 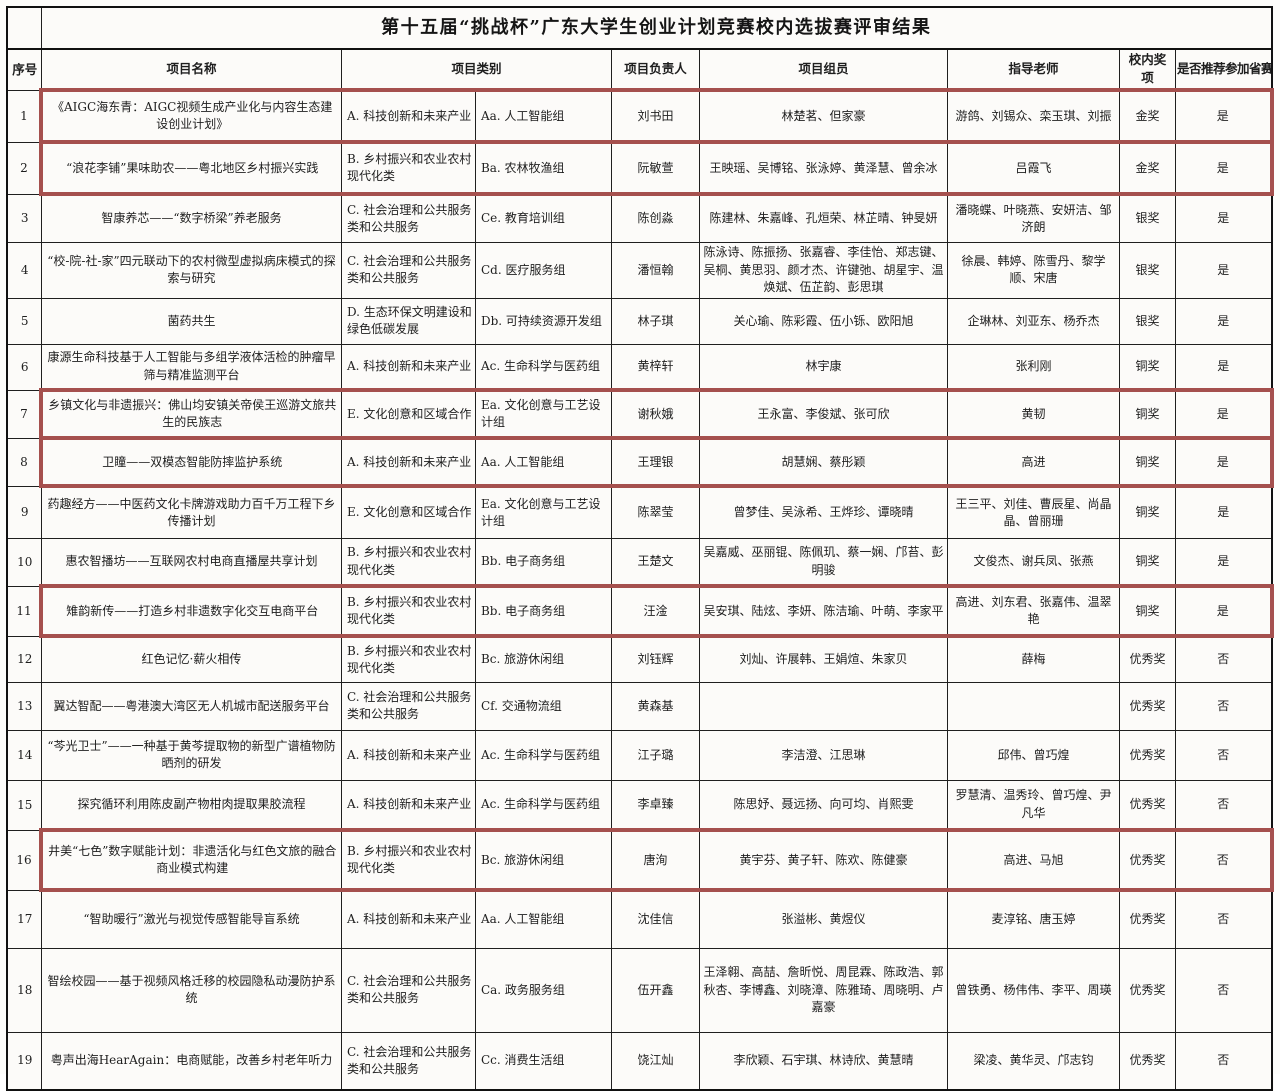 What do you see at coordinates (655, 367) in the screenshot?
I see `cell-leader: 黄梓轩` at bounding box center [655, 367].